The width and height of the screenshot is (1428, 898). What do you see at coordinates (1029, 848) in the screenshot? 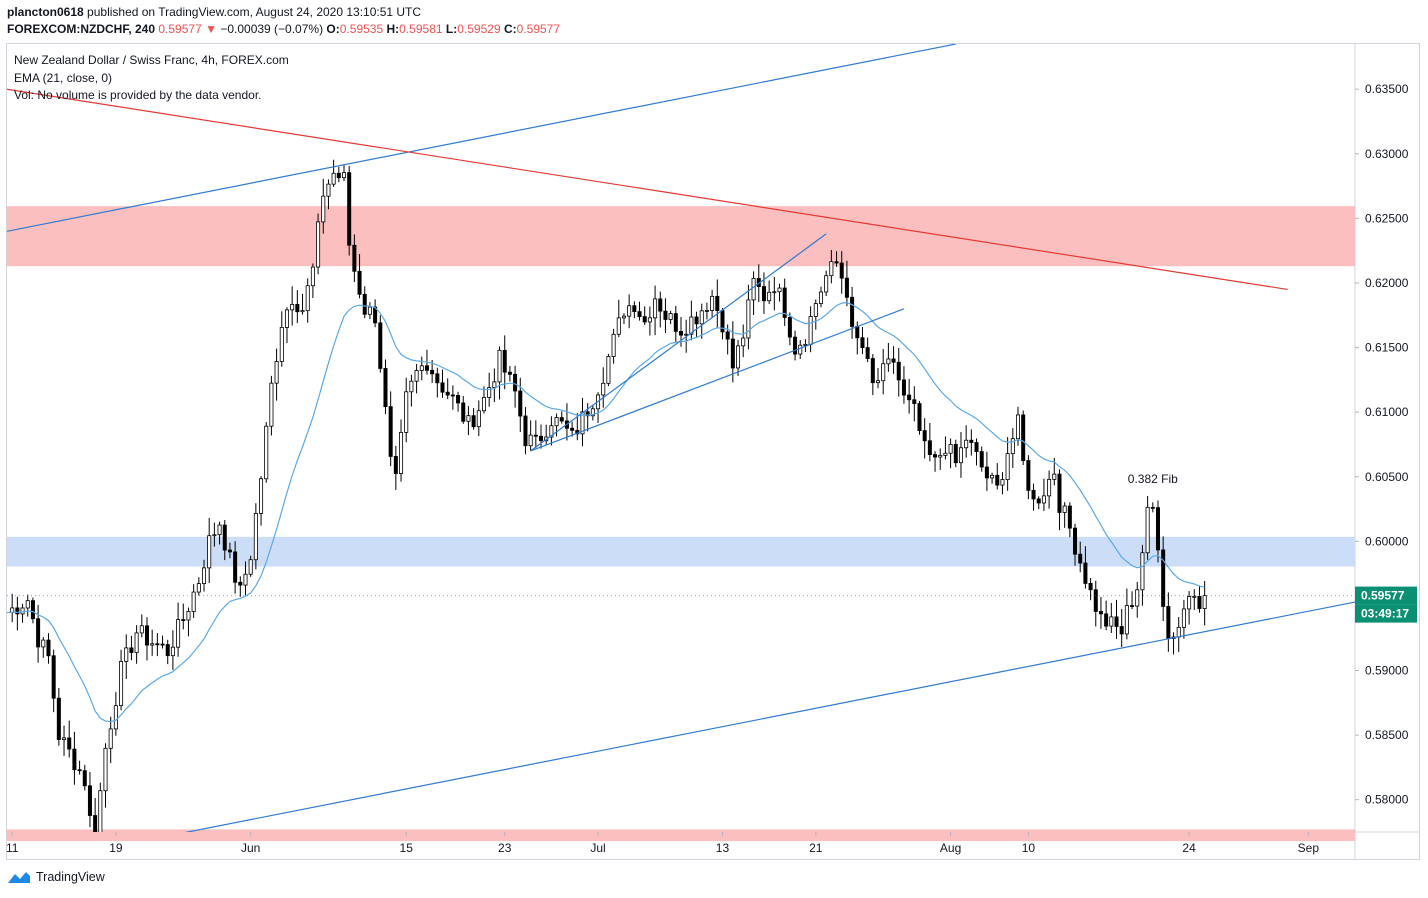
I see `time-tick-label: 10` at bounding box center [1029, 848].